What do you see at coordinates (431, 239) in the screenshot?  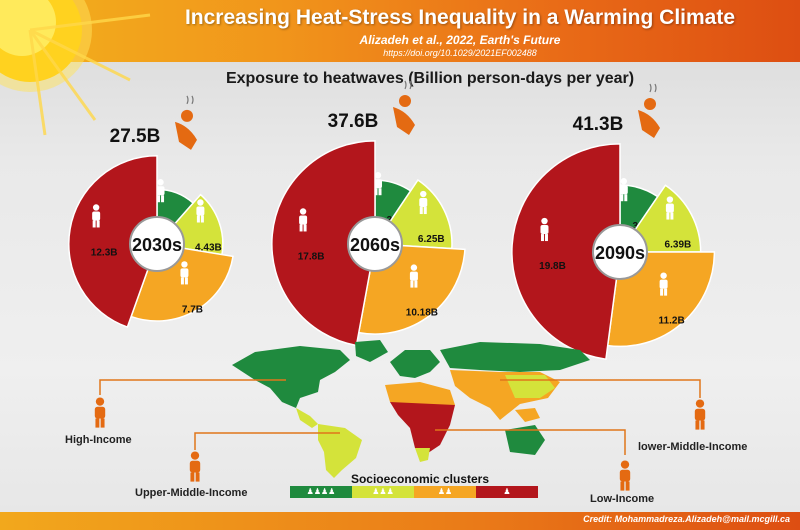 I see `slice-label-upper-middle-income-2060s: 6.25B` at bounding box center [431, 239].